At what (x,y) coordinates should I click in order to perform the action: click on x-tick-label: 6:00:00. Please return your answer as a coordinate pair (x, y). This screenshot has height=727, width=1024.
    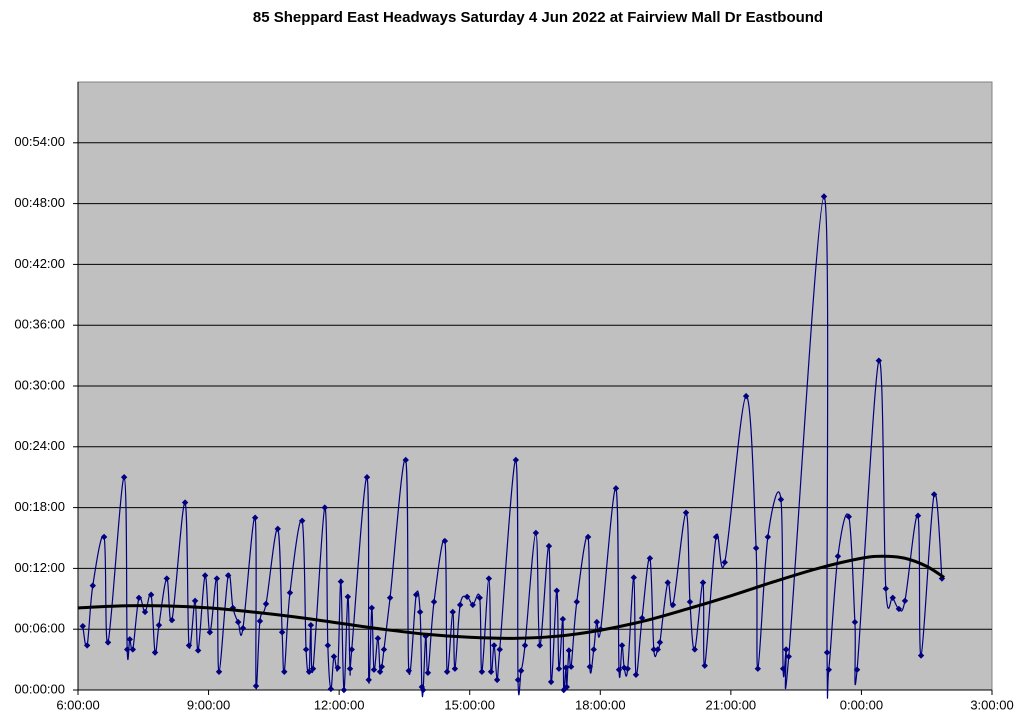
    Looking at the image, I should click on (77, 704).